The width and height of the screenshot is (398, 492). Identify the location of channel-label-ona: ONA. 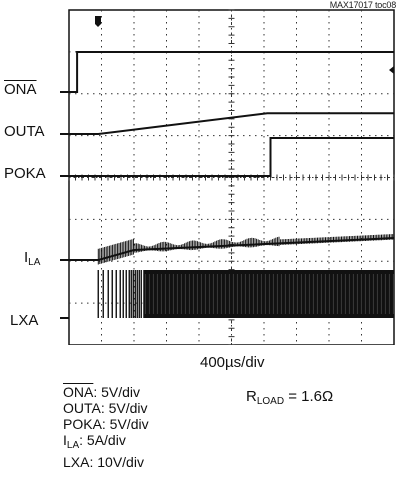
(20, 89).